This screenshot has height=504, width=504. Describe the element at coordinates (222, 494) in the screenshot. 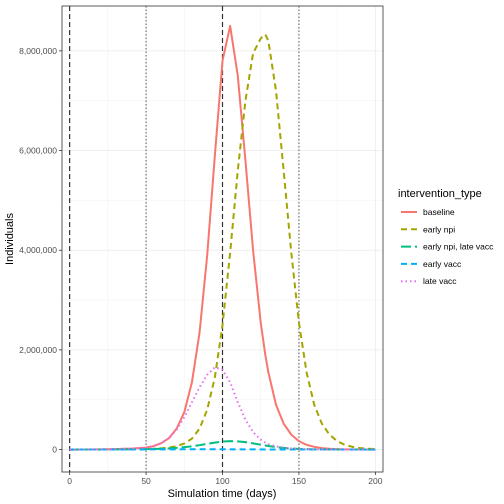

I see `x-axis-title: Simulation time (days)` at that location.